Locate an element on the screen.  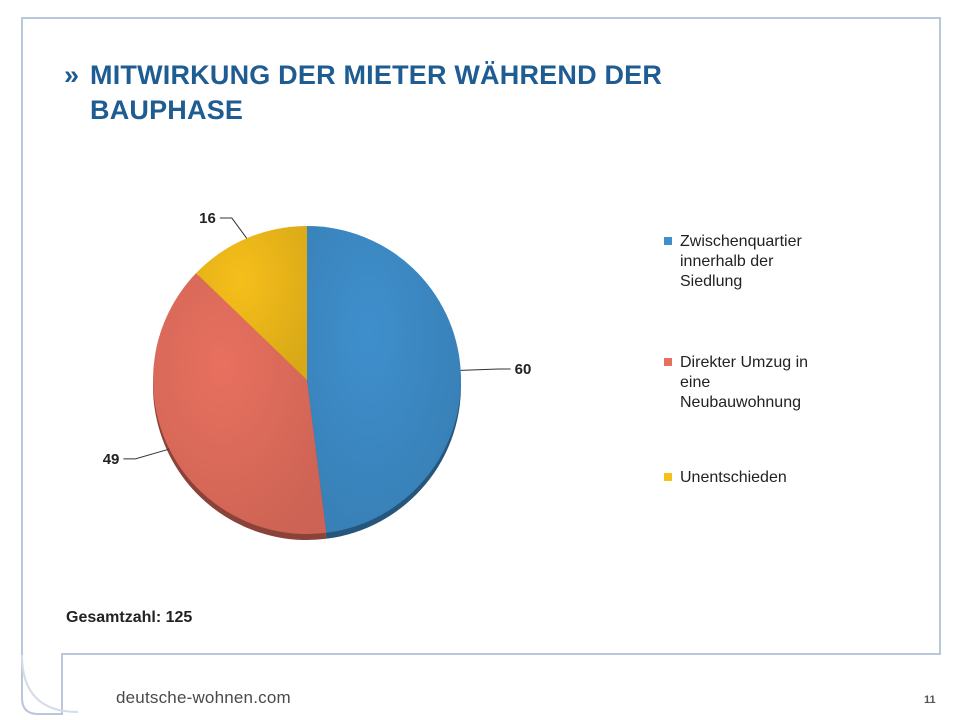
legend-swatch-unentschieden is located at coordinates (668, 477).